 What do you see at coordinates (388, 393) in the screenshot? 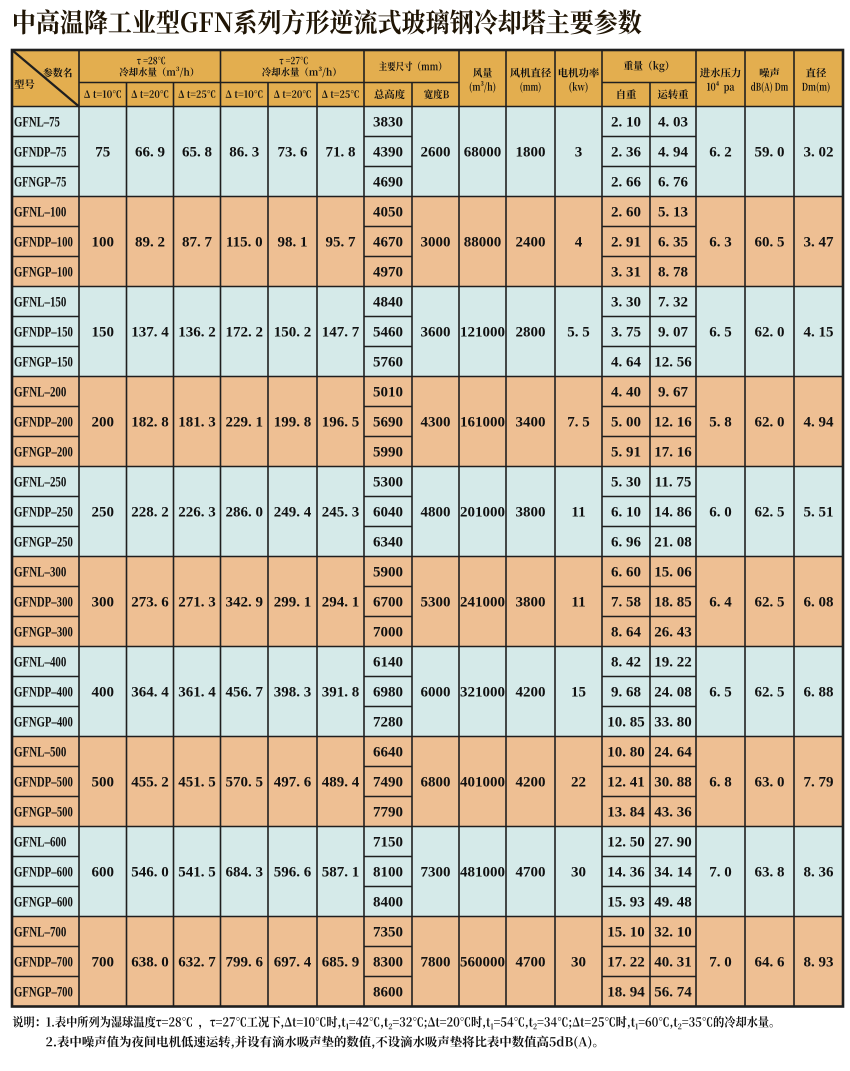
I see `svg-text: 5010` at bounding box center [388, 393].